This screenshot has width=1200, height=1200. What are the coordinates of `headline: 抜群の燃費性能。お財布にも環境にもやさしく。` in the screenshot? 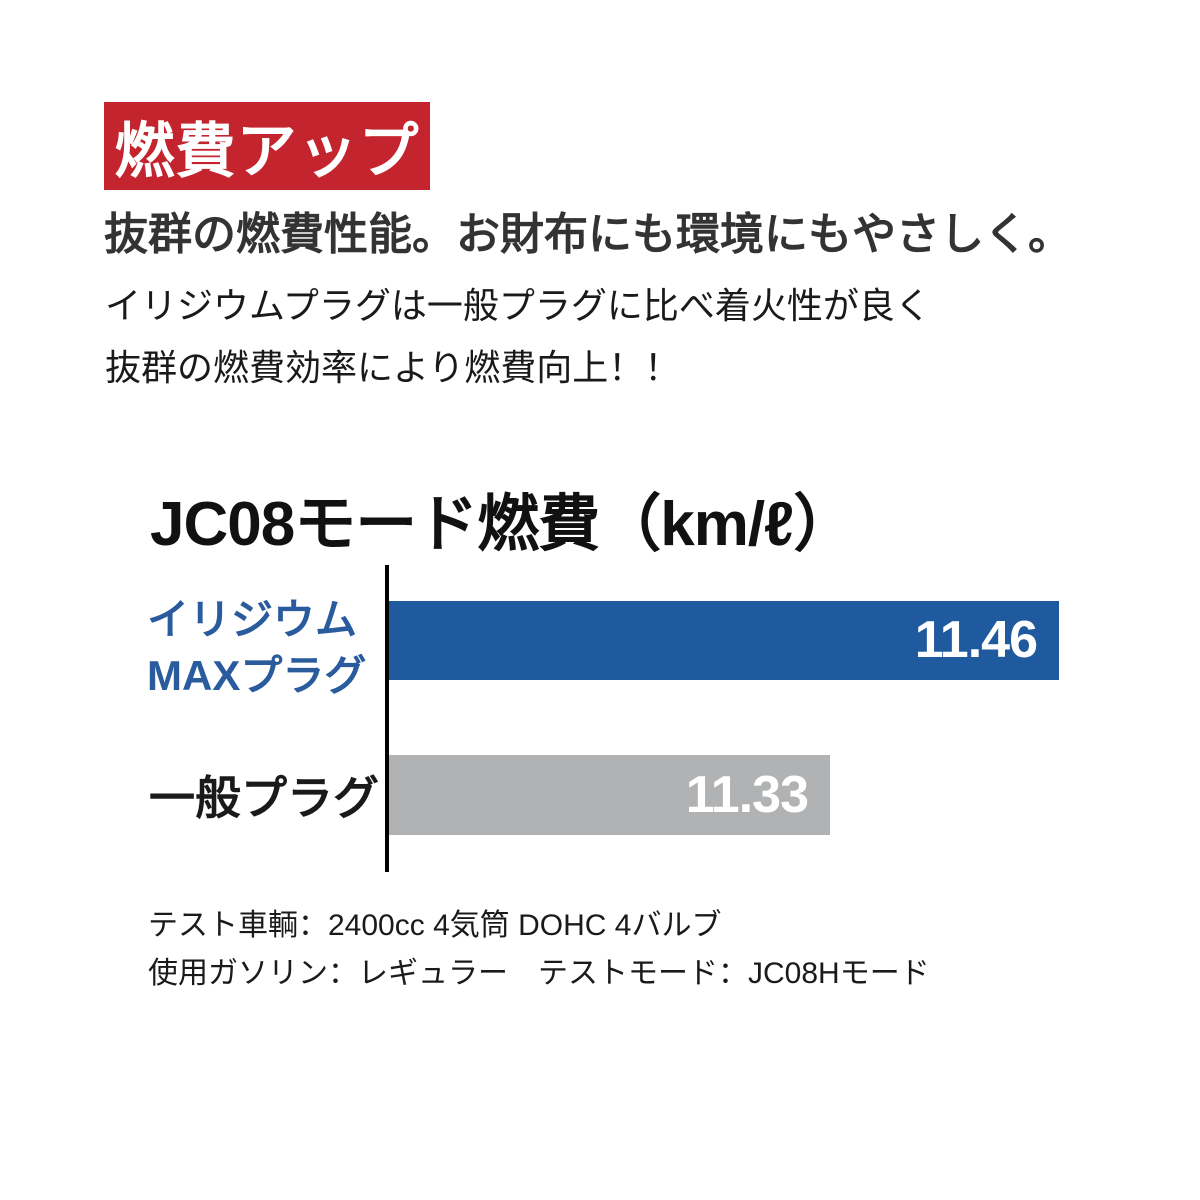 It's located at (588, 234).